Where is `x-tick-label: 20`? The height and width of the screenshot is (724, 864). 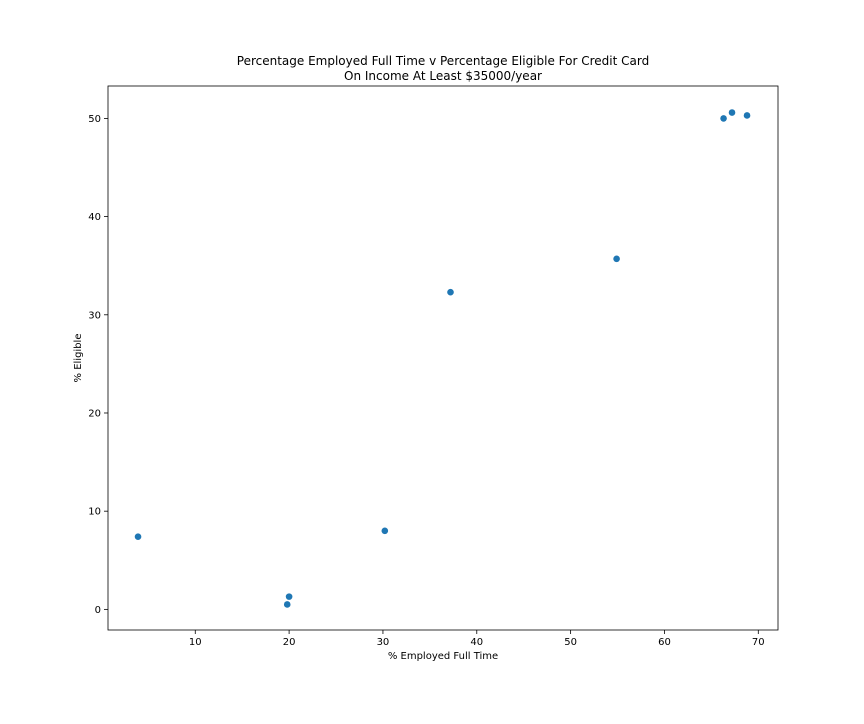
x-tick-label: 20 is located at coordinates (289, 642).